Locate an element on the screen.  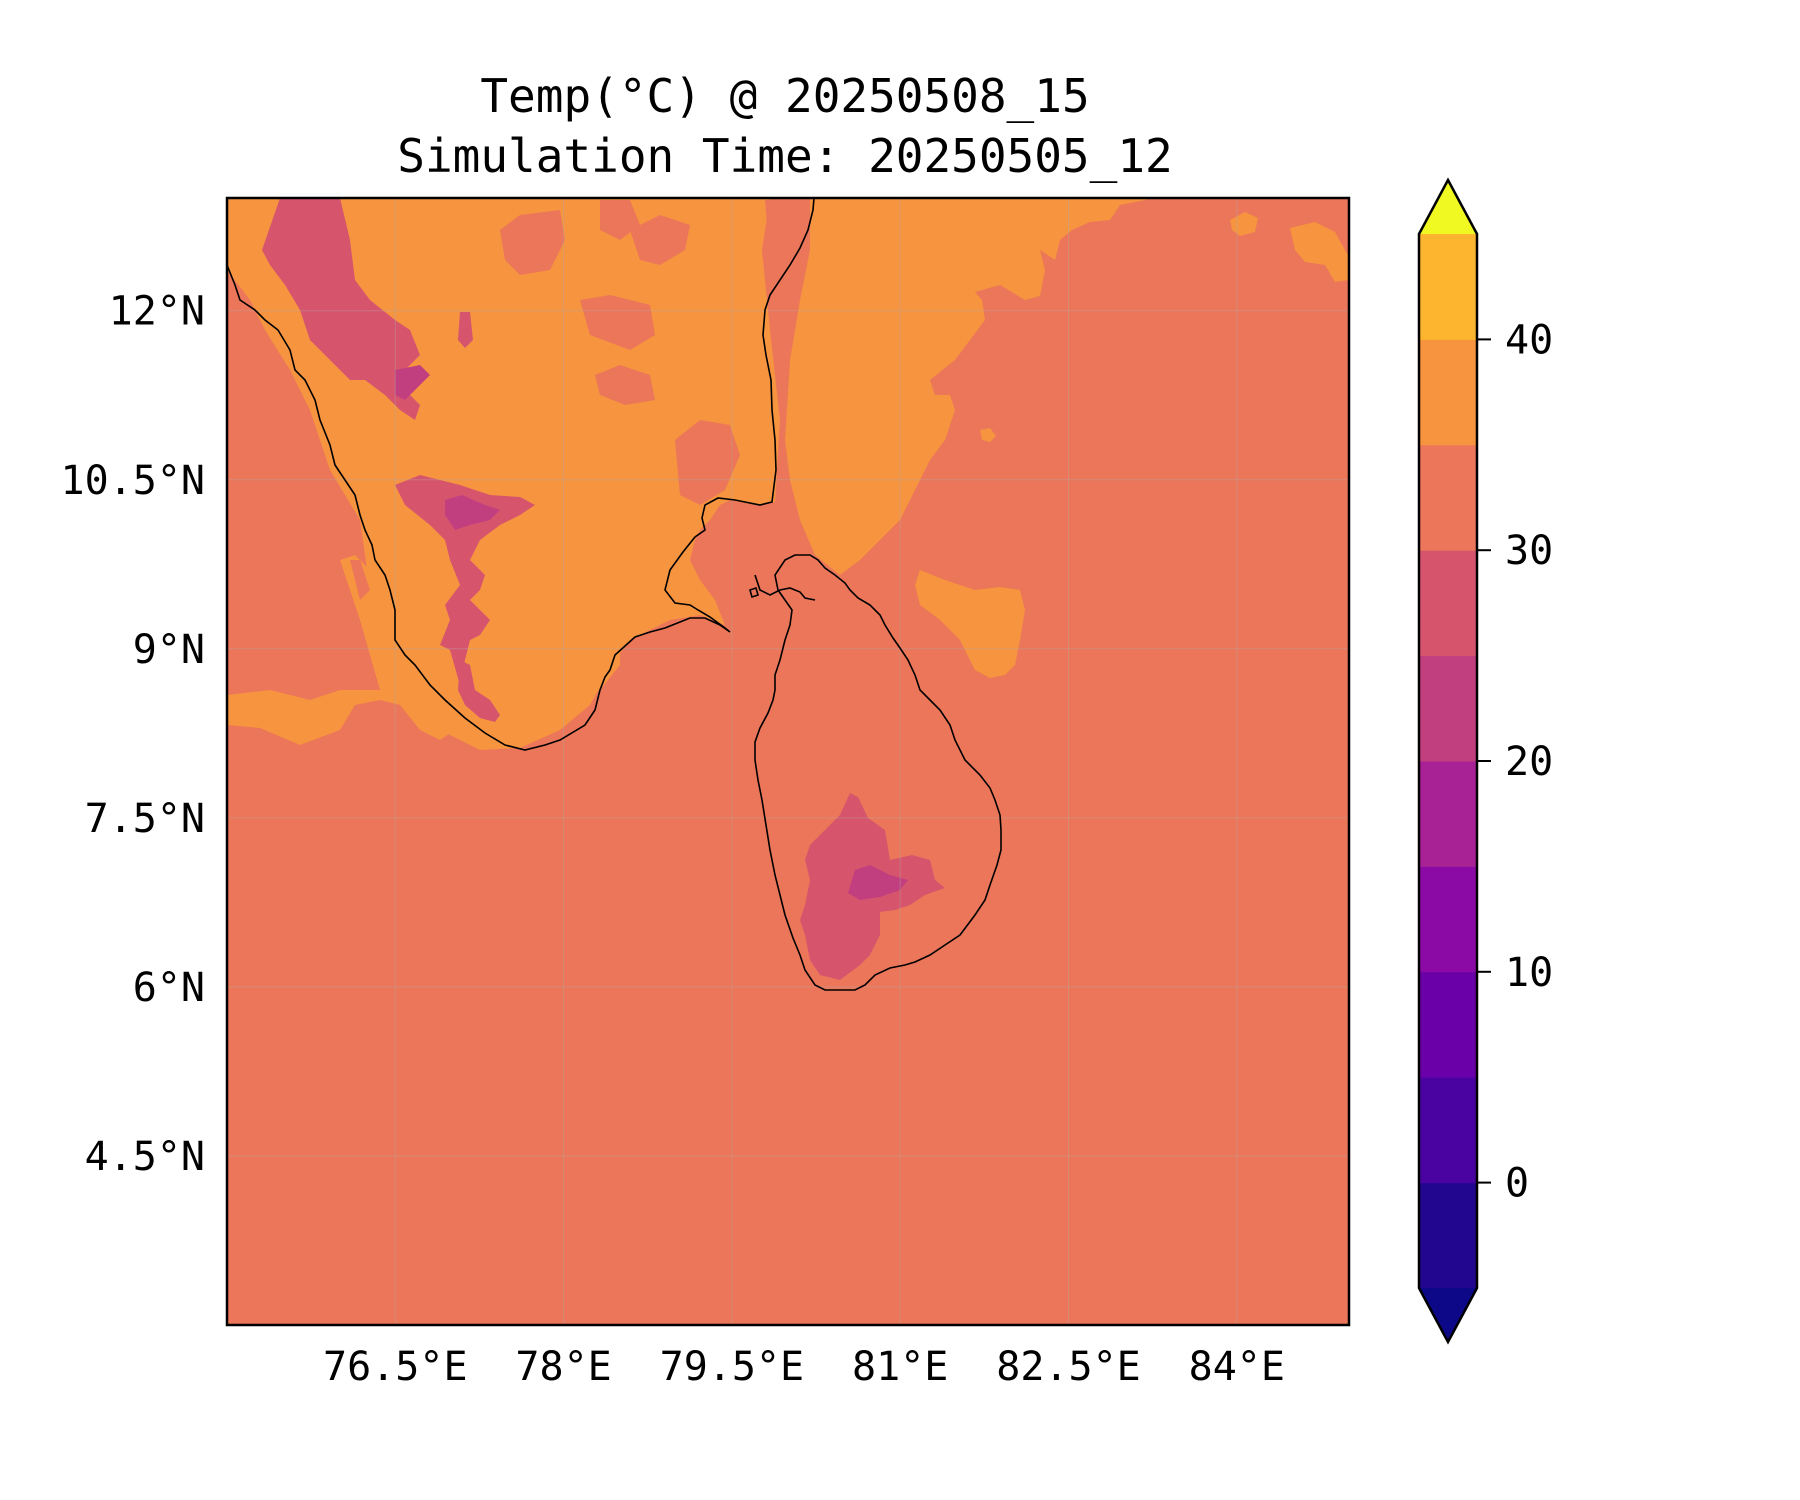
chart-subtitle: Simulation Time: 20250505_12 is located at coordinates (784, 156).